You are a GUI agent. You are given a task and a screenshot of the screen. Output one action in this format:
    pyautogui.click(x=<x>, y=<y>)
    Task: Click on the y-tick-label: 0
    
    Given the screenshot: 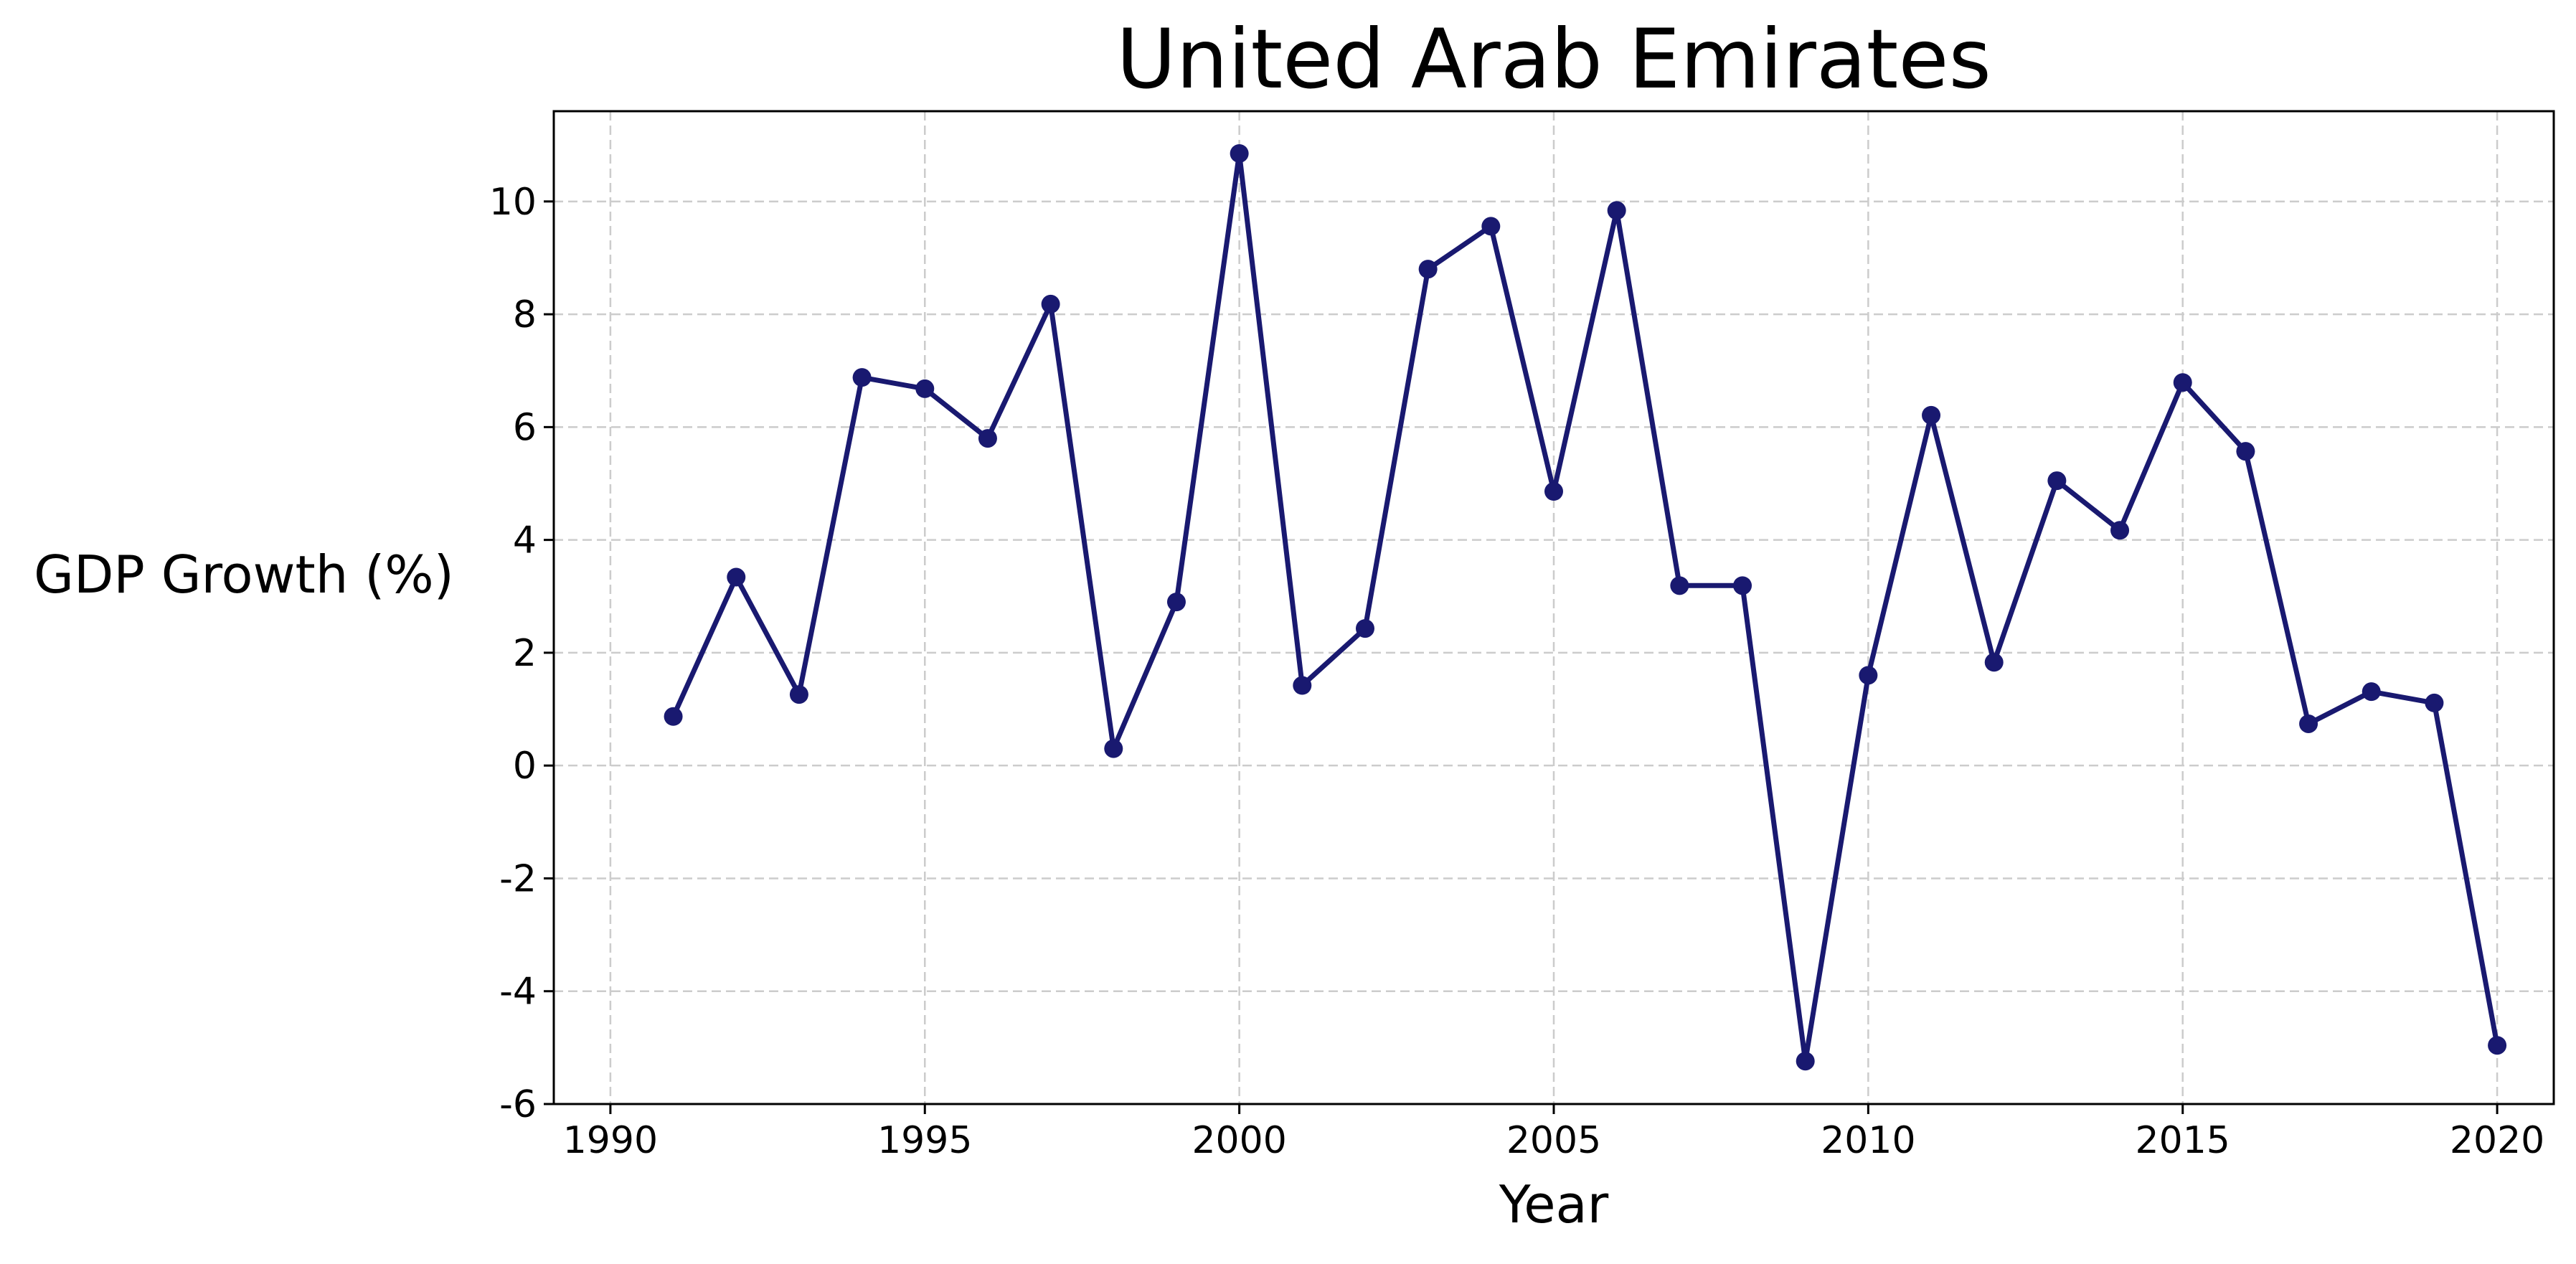 What is the action you would take?
    pyautogui.click(x=525, y=767)
    